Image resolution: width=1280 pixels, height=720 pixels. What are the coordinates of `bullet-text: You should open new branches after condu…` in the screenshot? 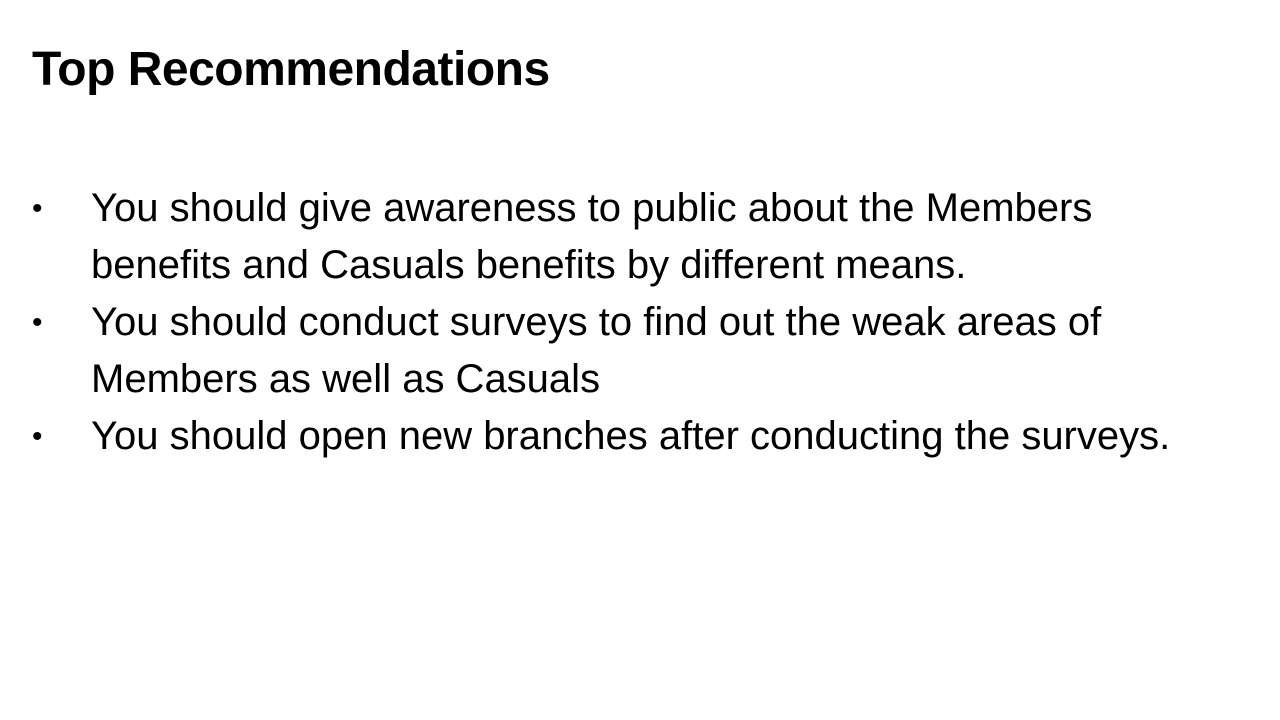 It's located at (631, 436).